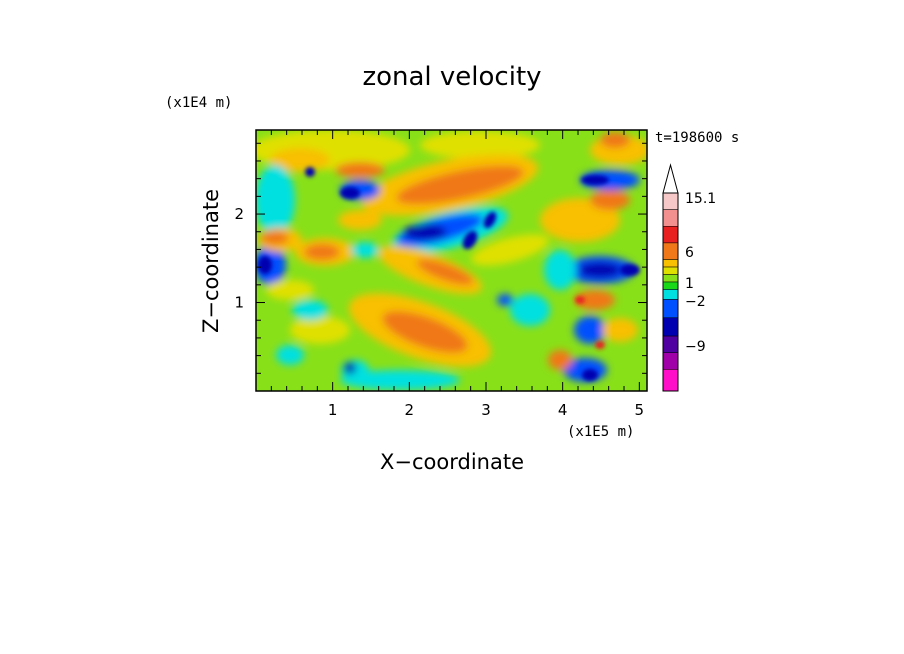 The image size is (904, 654). Describe the element at coordinates (451, 77) in the screenshot. I see `chart-title: zonal velocity` at that location.